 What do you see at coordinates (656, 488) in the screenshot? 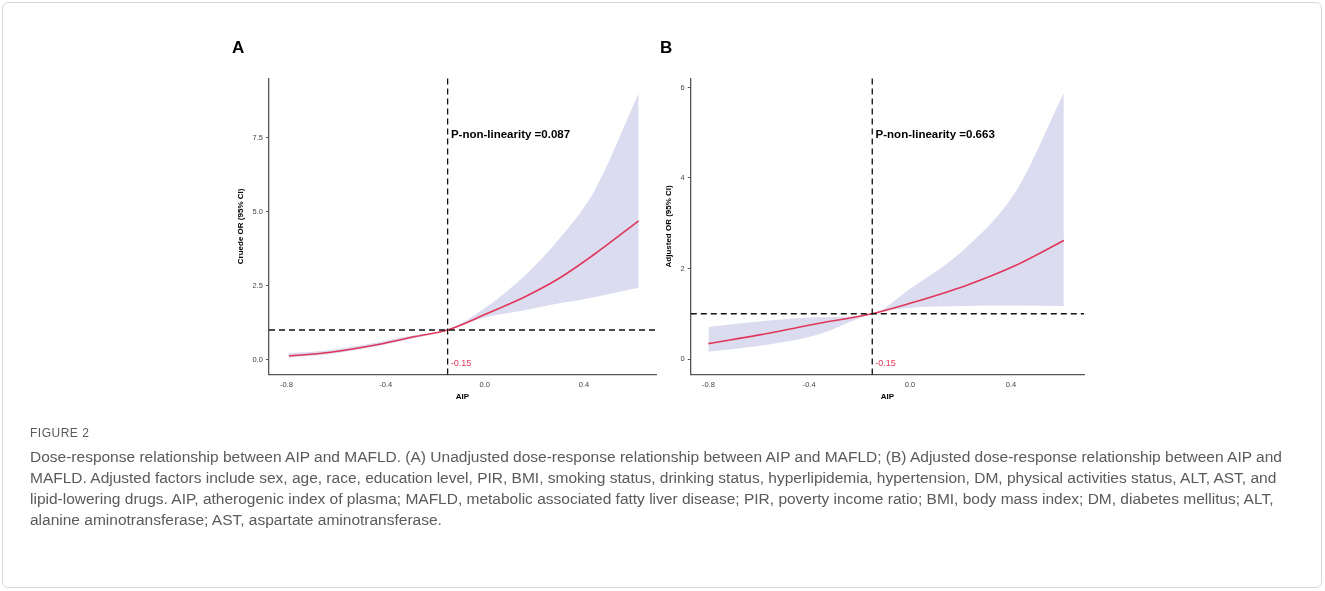
I see `text: Dose-response relationship between AIP and MAFLD. (A) Unadjusted dose-response relationship between AIP and MAFLD; (B) Adjusted dose-response relationship between AIP and MAFLD. Adjusted factors include sex, age, race, education level, PIR, BMI, smoking status, drinking status, hyperlipidemia, hypertension, DM, physical activities status, ALT, AST, and lipid-lowering drugs. AIP, atherogenic index of plasma; MAFLD, metabolic associated fatty liver disease; PIR, poverty income ratio; BMI, body mass index; DM, diabetes mellitus; ALT, alanine aminotransferase; AST, aspartate aminotransferase.` at bounding box center [656, 488].